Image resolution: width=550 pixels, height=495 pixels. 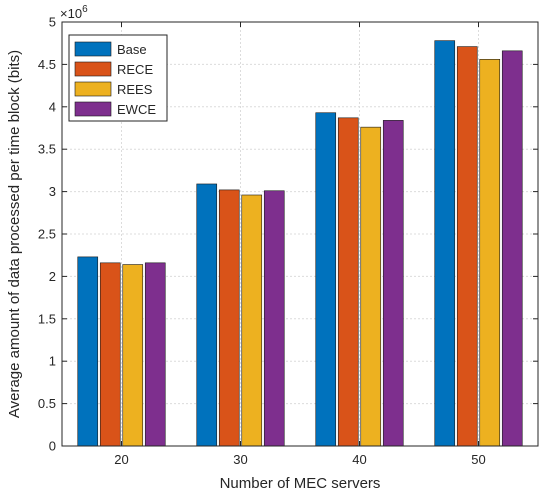 What do you see at coordinates (121, 459) in the screenshot?
I see `x-tick-label: 20` at bounding box center [121, 459].